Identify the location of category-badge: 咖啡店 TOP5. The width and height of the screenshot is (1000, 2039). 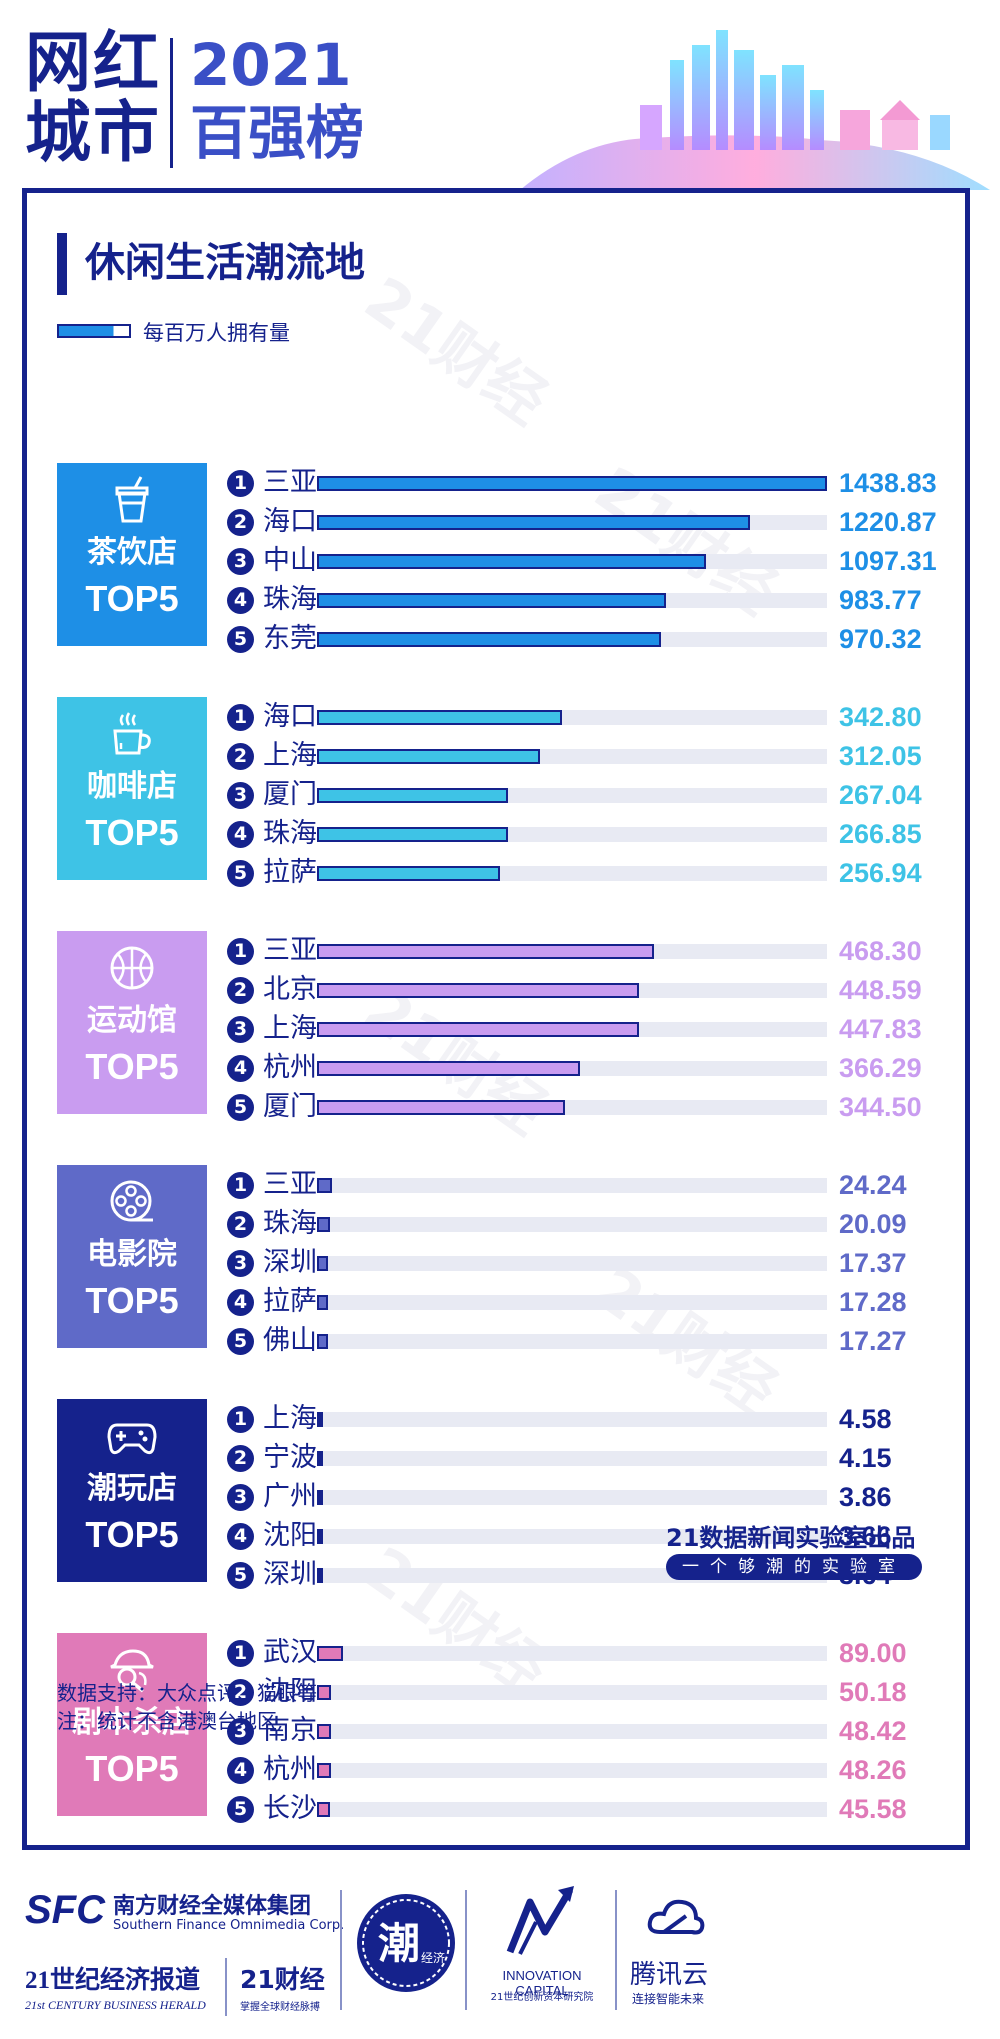
(132, 788).